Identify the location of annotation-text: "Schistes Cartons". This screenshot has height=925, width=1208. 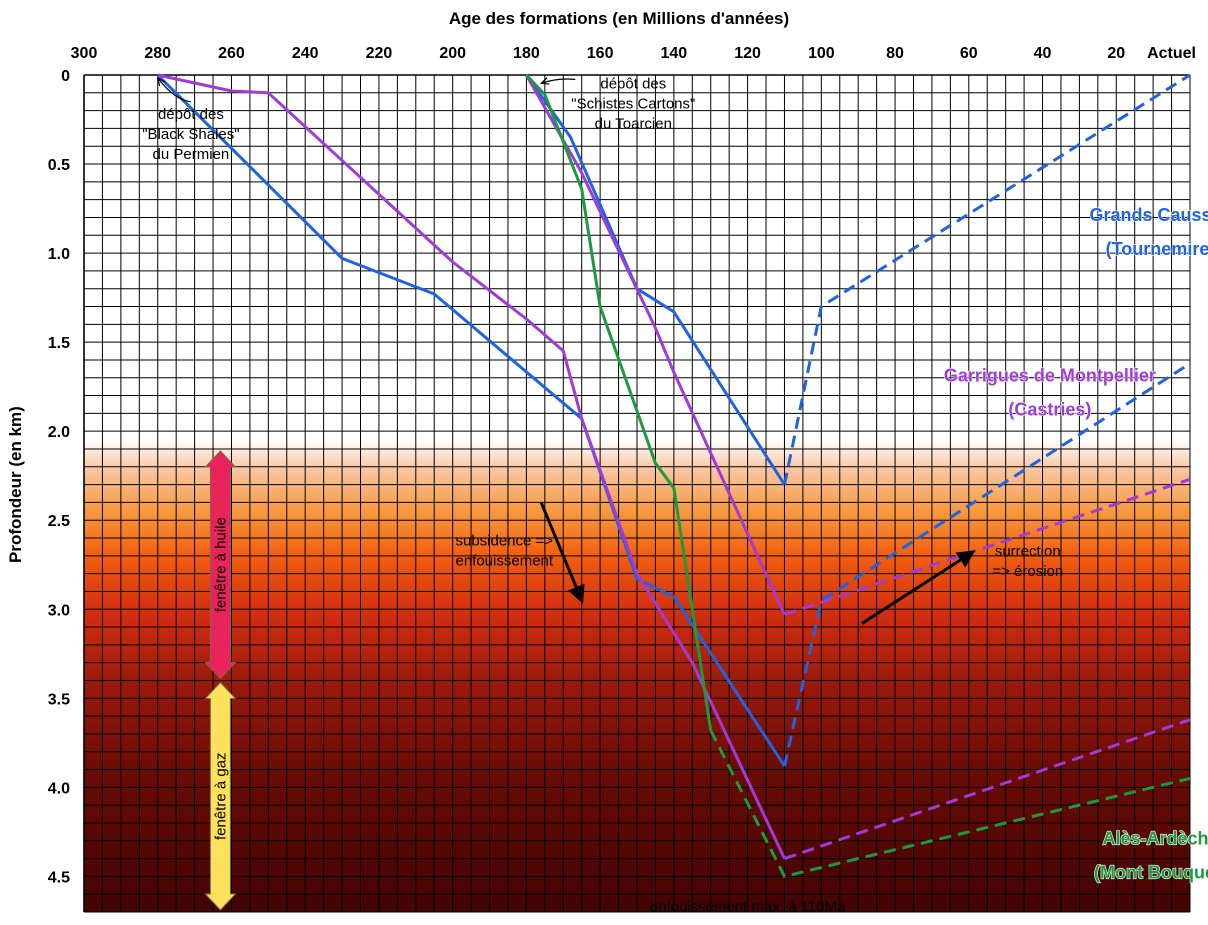
(633, 103).